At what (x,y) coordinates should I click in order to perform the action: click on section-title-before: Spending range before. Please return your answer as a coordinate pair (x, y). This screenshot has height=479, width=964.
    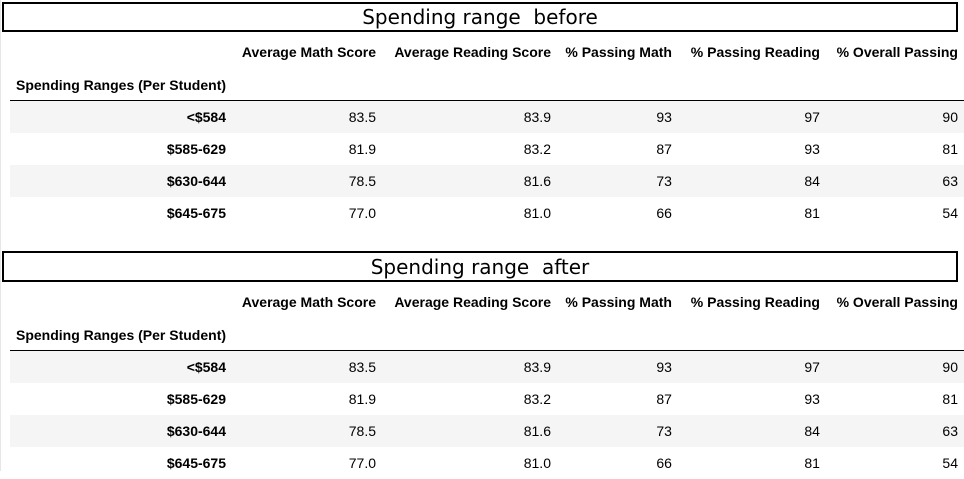
    Looking at the image, I should click on (480, 17).